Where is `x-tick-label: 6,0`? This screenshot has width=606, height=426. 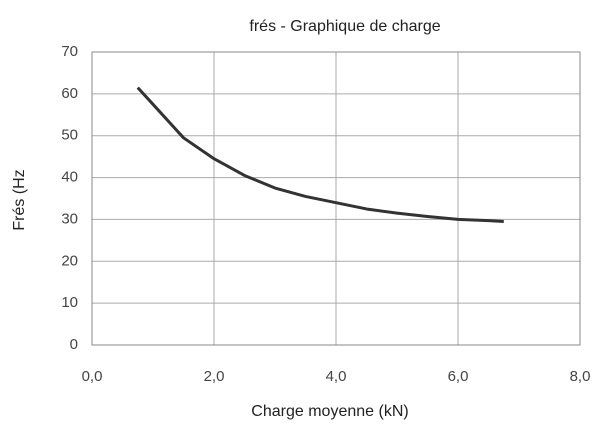
x-tick-label: 6,0 is located at coordinates (458, 376).